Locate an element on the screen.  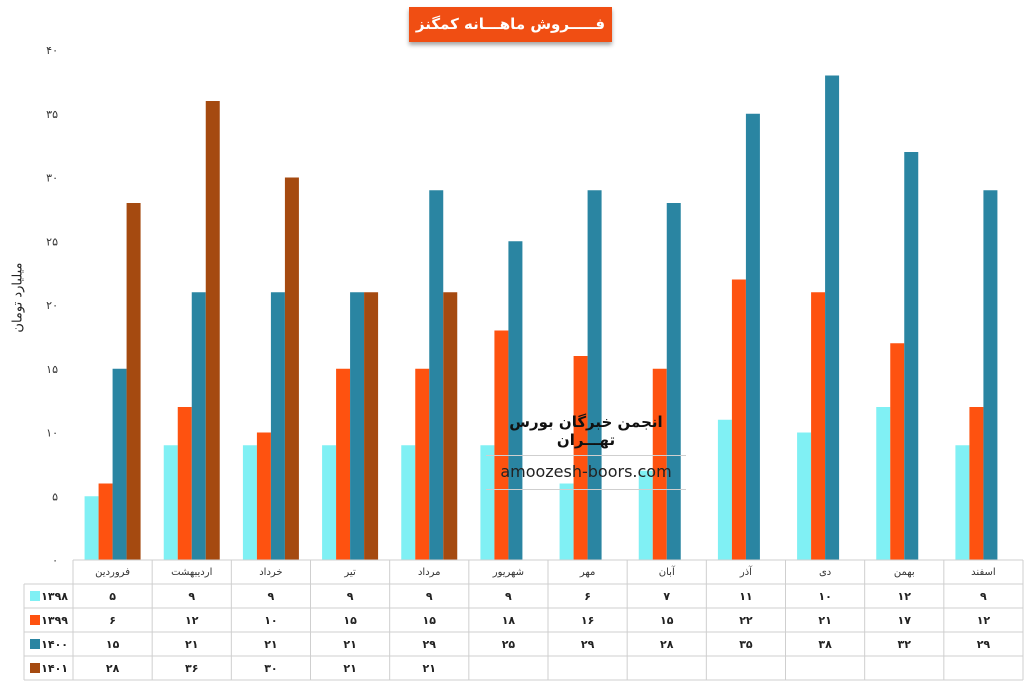
legend-label: ۱۳۹۹ is located at coordinates (54, 620).